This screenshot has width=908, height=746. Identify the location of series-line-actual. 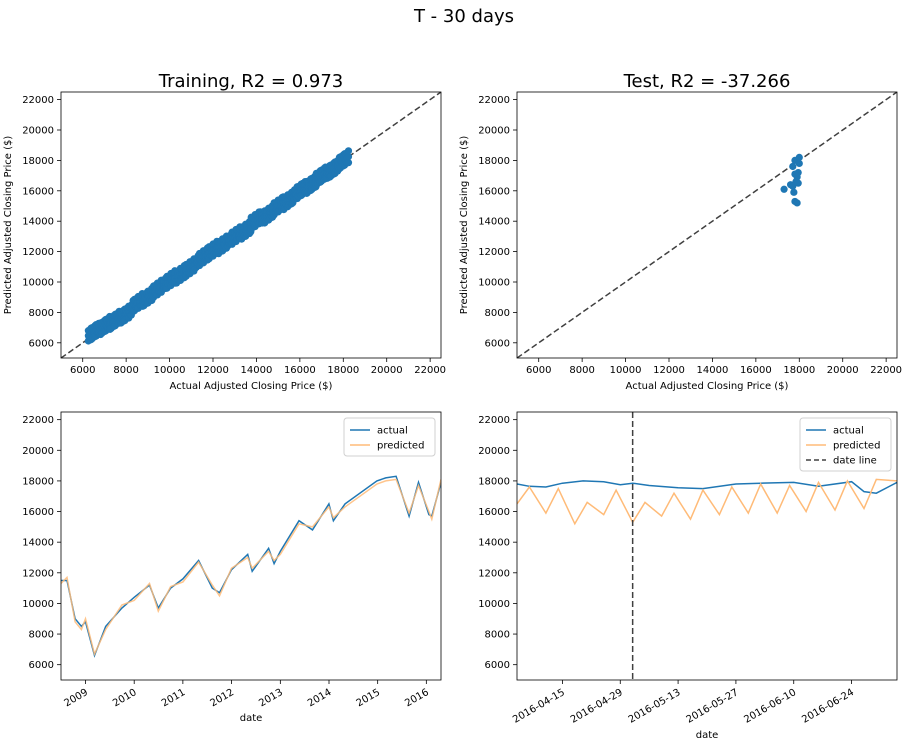
(707, 487).